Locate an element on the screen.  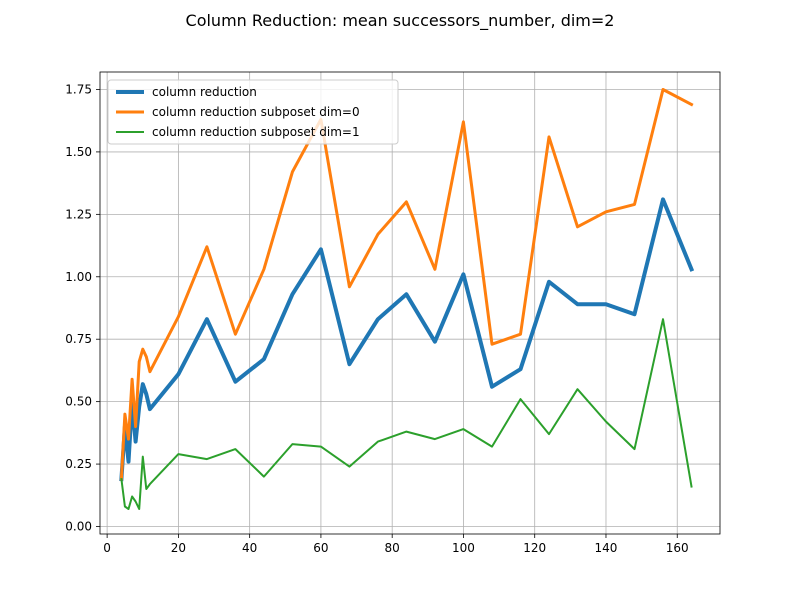
y-tick-label: 0.25 is located at coordinates (78, 464).